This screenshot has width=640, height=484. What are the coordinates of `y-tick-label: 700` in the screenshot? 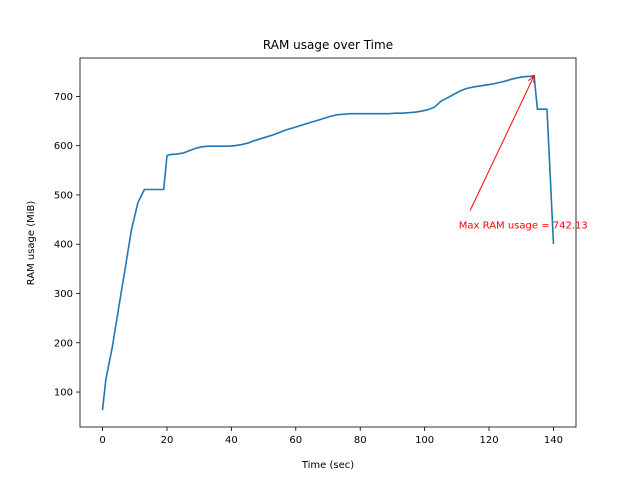 It's located at (63, 97).